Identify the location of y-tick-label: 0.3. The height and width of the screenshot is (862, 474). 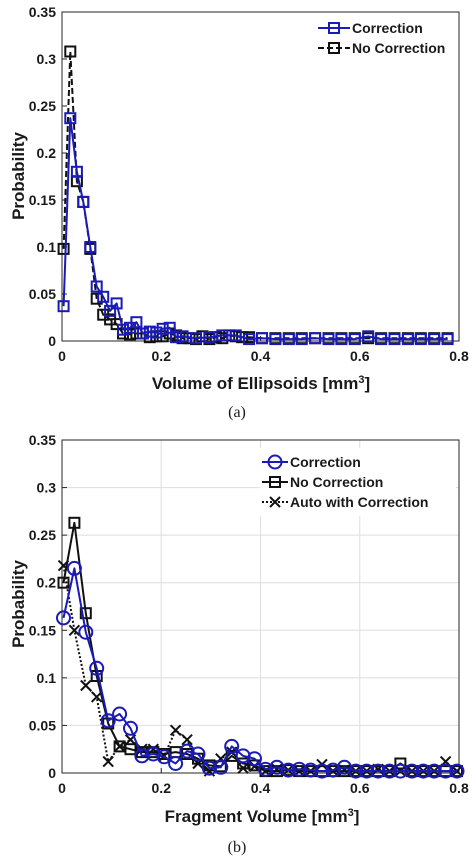
(47, 488).